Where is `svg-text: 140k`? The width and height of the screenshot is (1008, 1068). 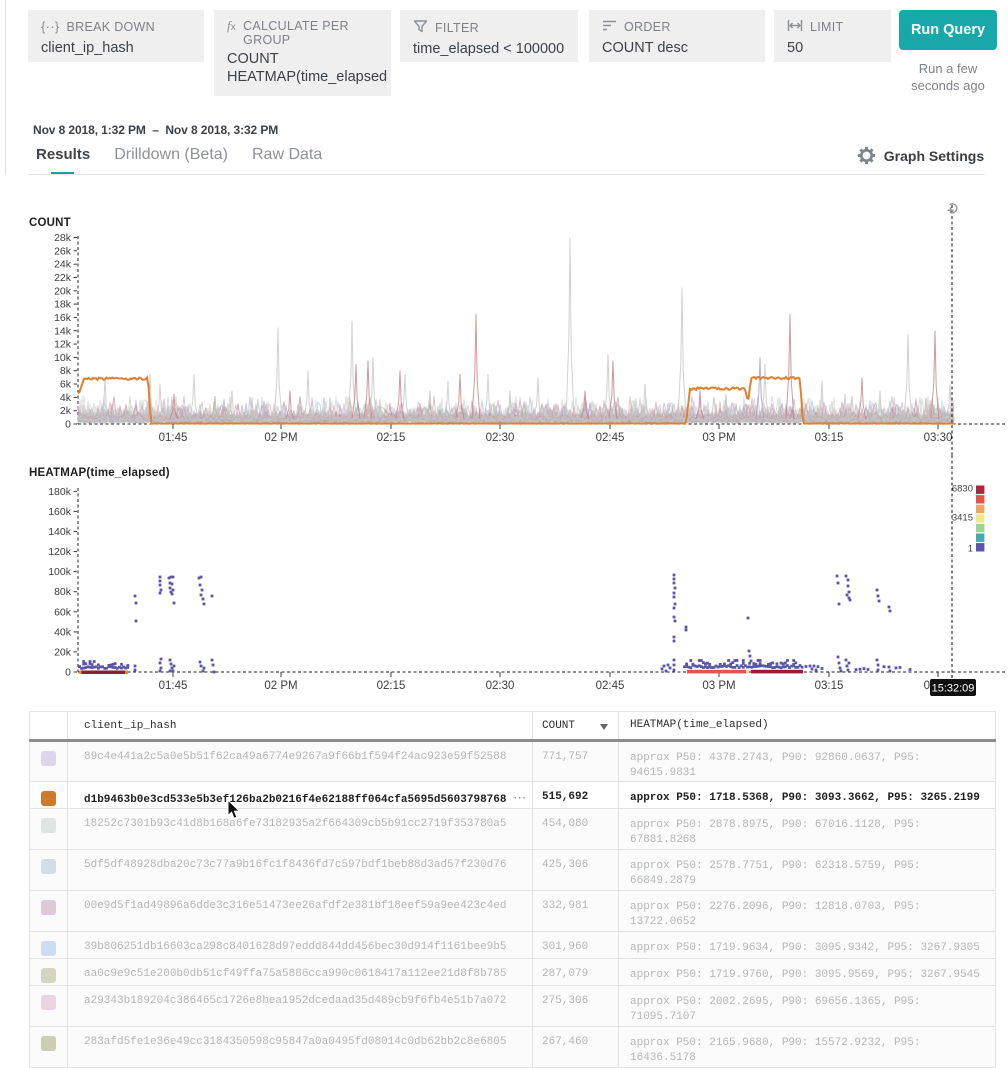 svg-text: 140k is located at coordinates (60, 532).